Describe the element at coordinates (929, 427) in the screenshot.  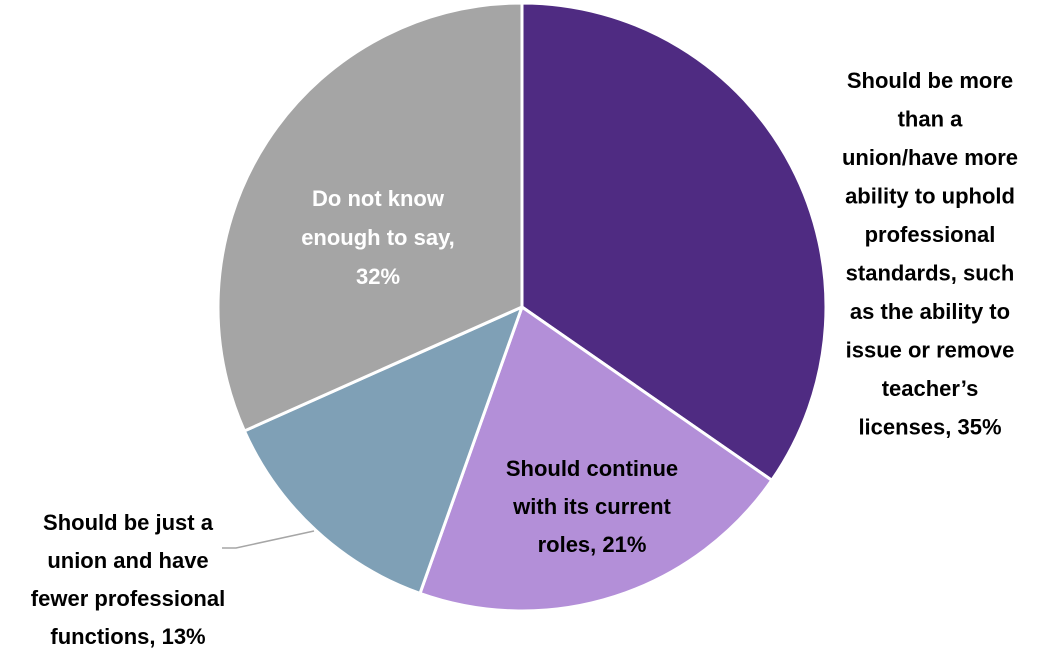
I see `slice-label-line: licenses, 35%` at that location.